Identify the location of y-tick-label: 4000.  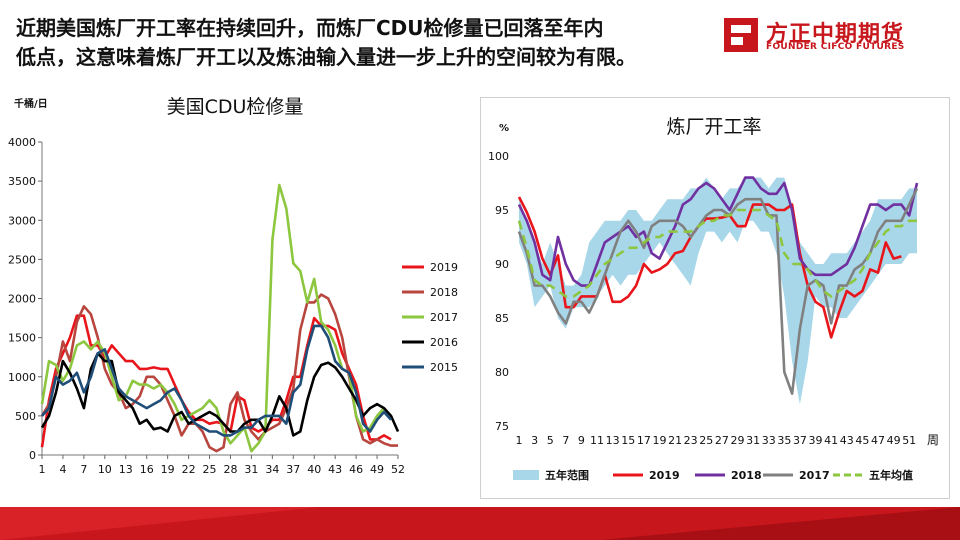
(22, 142).